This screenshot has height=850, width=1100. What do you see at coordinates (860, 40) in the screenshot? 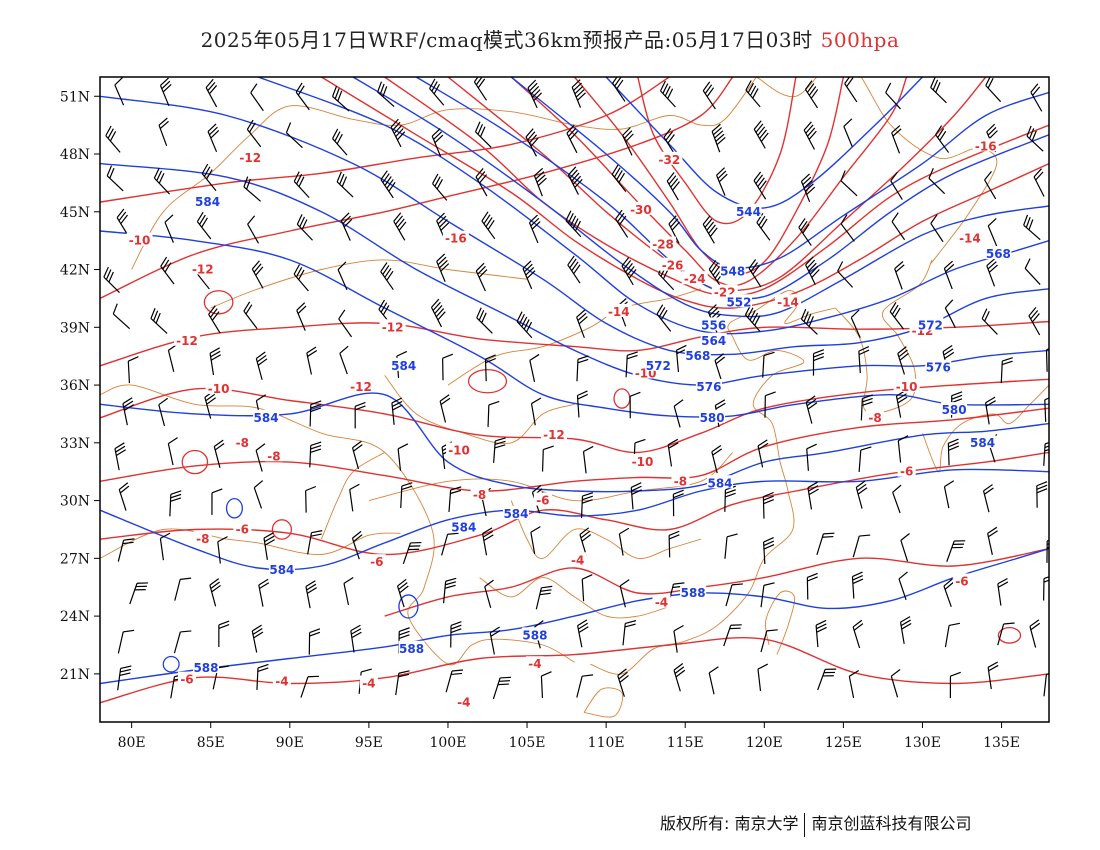
I see `pressure-level-label: 500hpa` at bounding box center [860, 40].